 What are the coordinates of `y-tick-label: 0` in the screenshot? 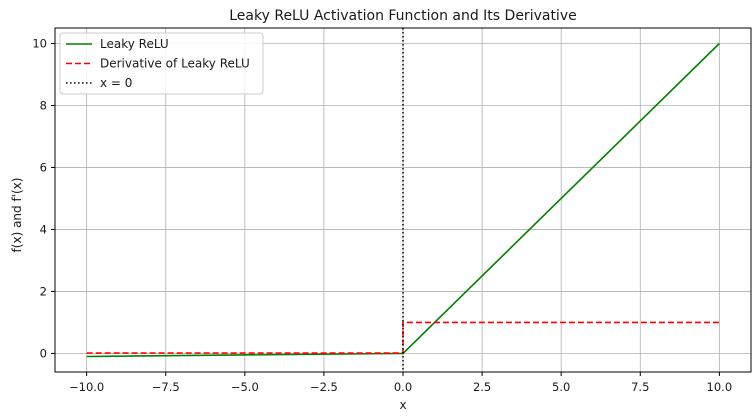 It's located at (43, 353).